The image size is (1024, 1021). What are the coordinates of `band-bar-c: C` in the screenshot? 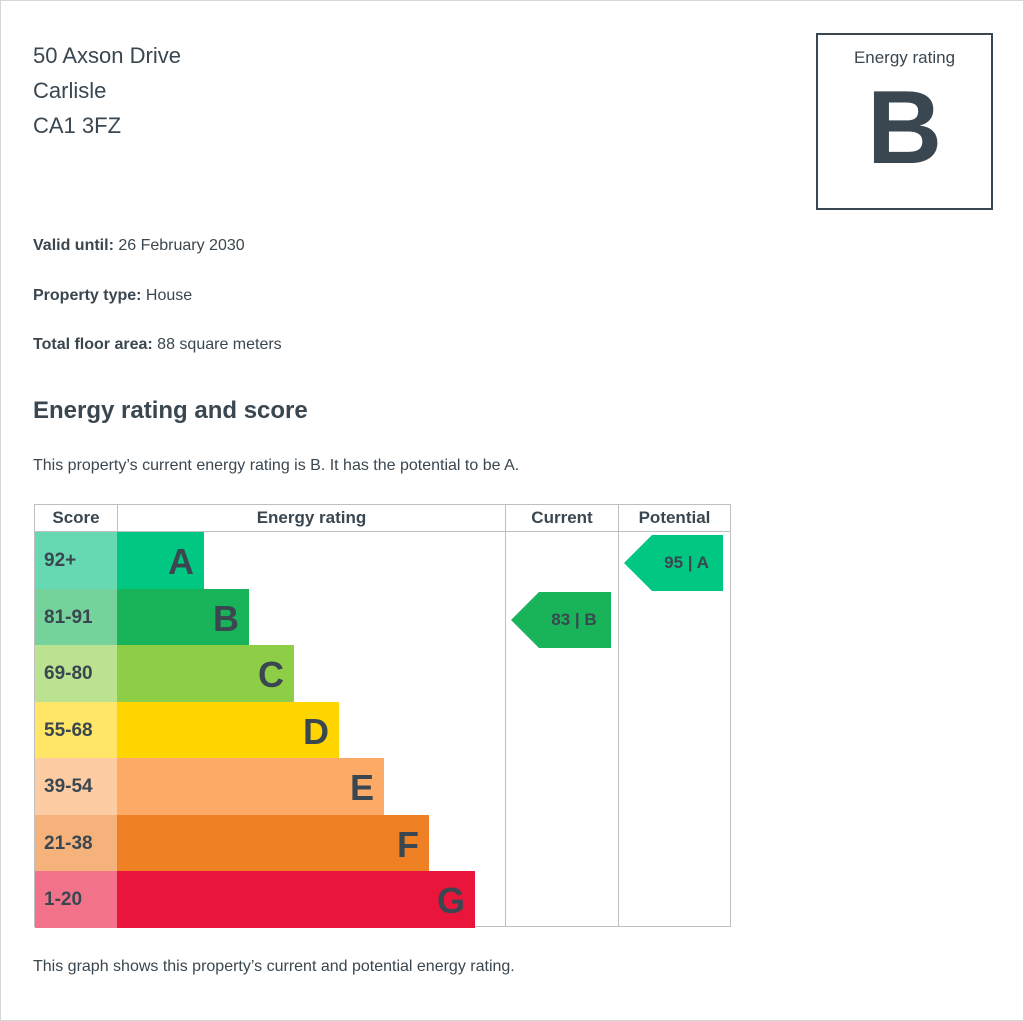 It's located at (205, 673).